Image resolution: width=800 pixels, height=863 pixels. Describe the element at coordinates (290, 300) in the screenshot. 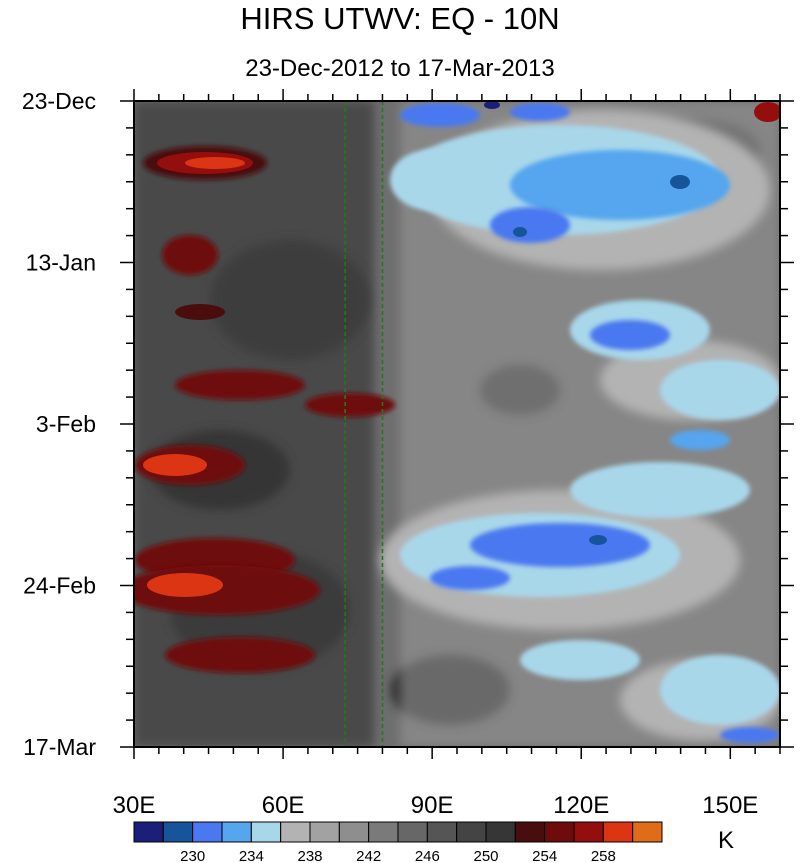

I see `field-dark-patch` at that location.